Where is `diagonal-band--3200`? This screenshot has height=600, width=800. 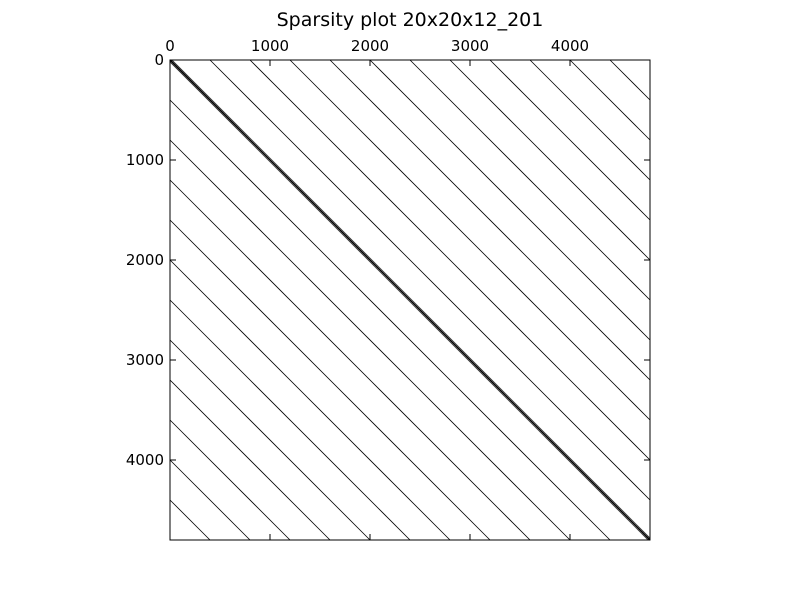
diagonal-band--3200 is located at coordinates (250, 460).